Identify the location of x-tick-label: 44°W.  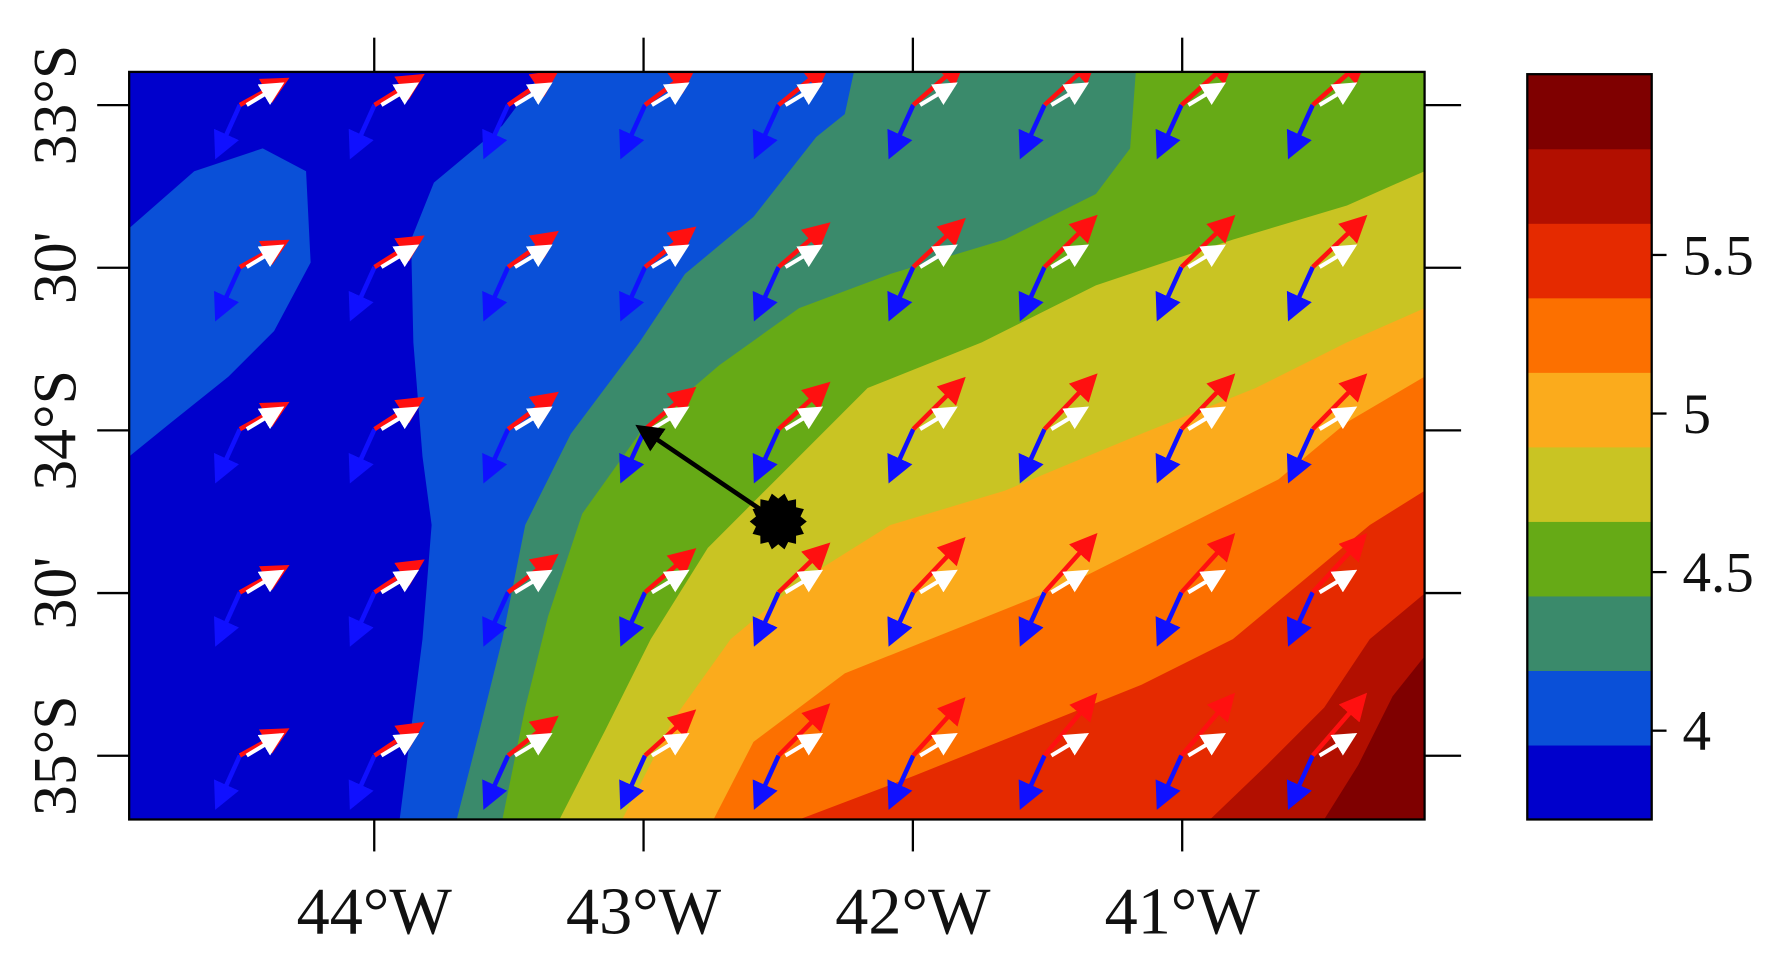
(375, 912).